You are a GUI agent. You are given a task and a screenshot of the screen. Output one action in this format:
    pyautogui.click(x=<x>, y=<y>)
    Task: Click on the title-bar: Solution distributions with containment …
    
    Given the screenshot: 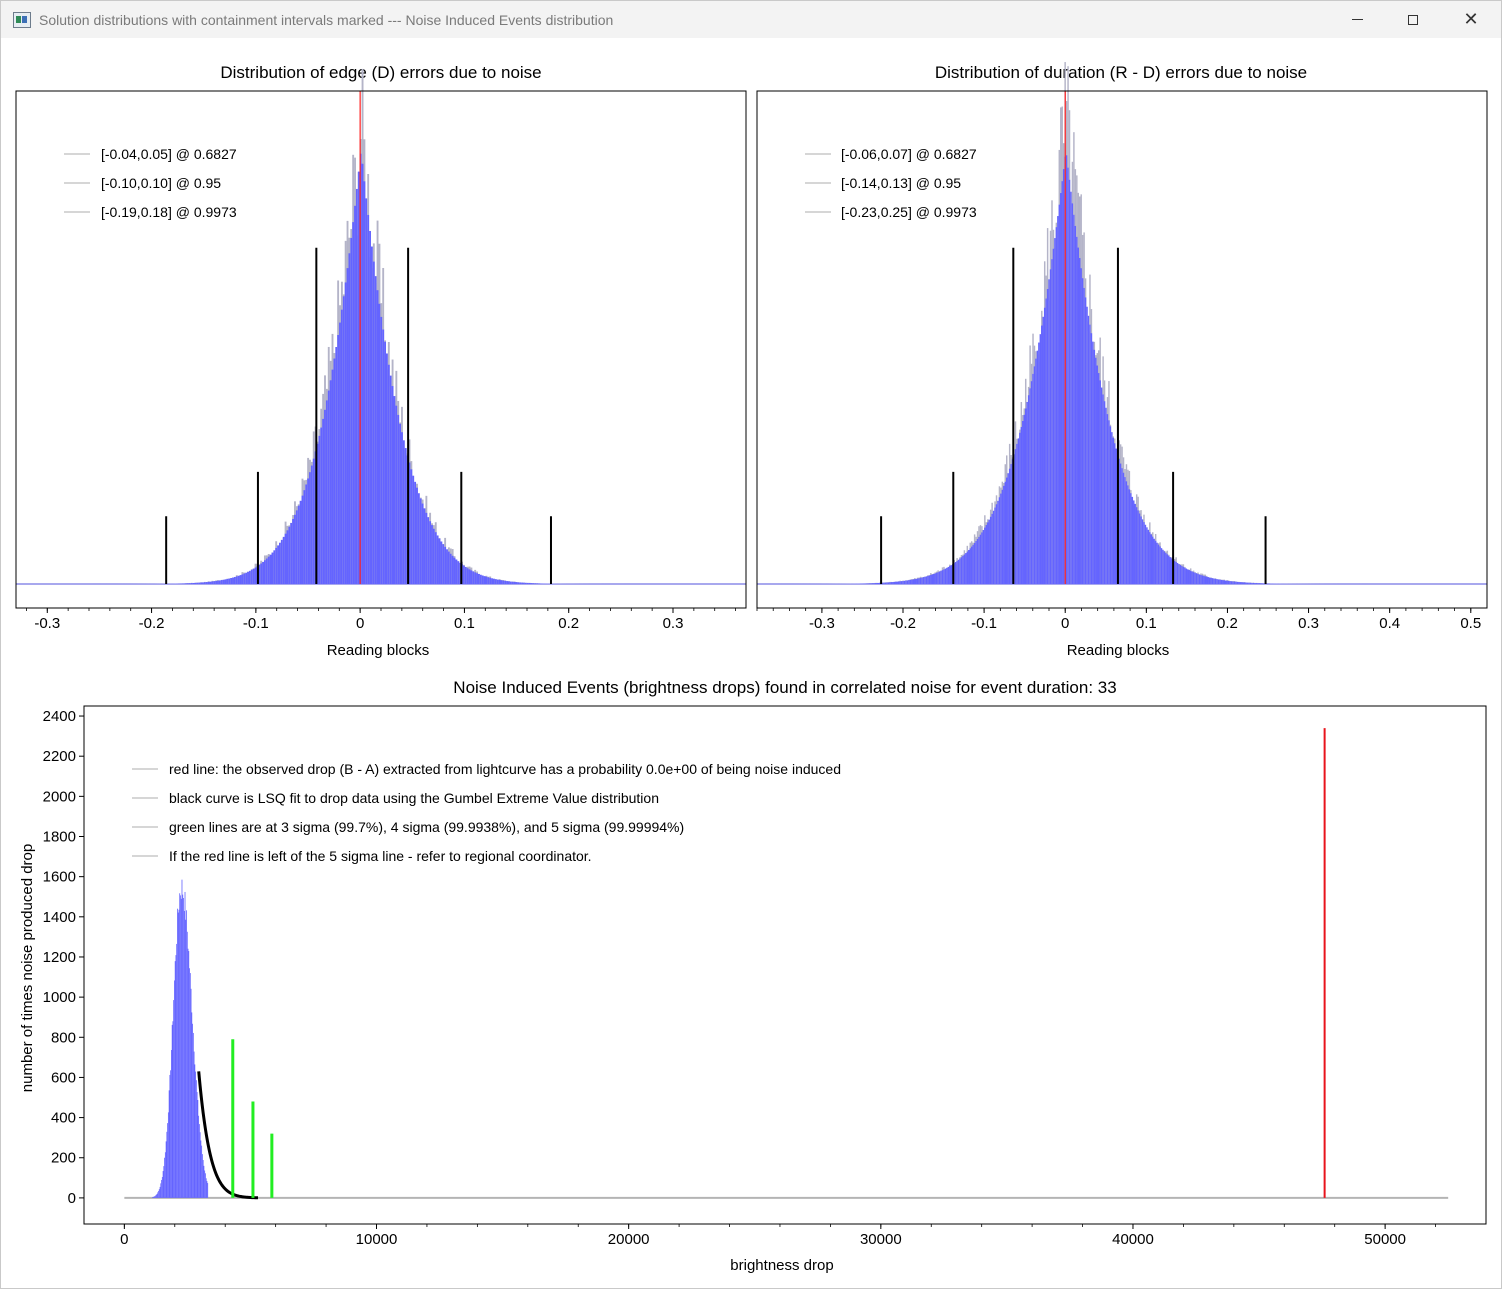 What is the action you would take?
    pyautogui.click(x=751, y=19)
    